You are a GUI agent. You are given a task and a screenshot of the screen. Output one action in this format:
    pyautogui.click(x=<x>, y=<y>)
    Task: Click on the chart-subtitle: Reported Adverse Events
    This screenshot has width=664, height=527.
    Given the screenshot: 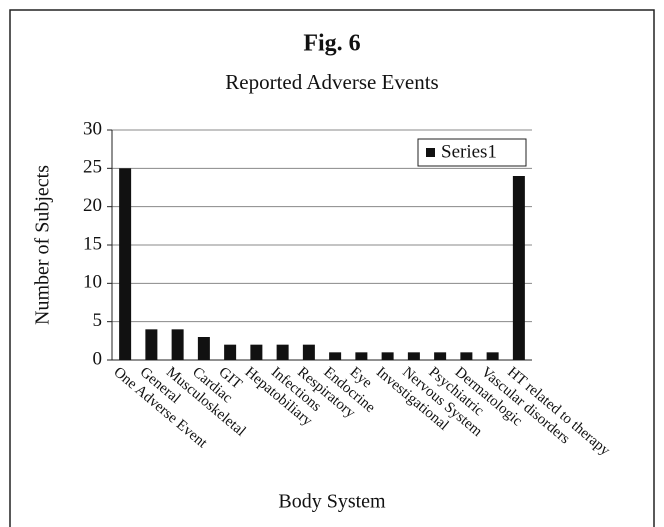 What is the action you would take?
    pyautogui.click(x=331, y=82)
    